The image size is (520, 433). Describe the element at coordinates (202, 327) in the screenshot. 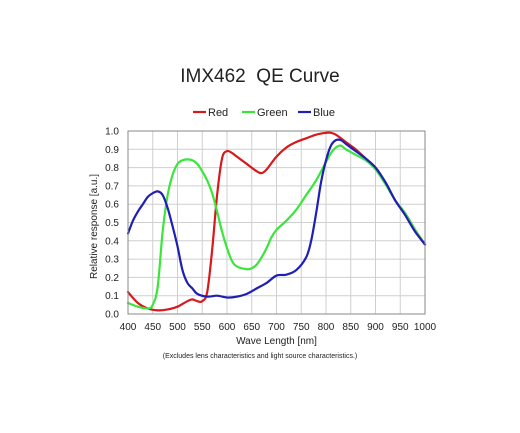

I see `x-tick-label: 550` at that location.